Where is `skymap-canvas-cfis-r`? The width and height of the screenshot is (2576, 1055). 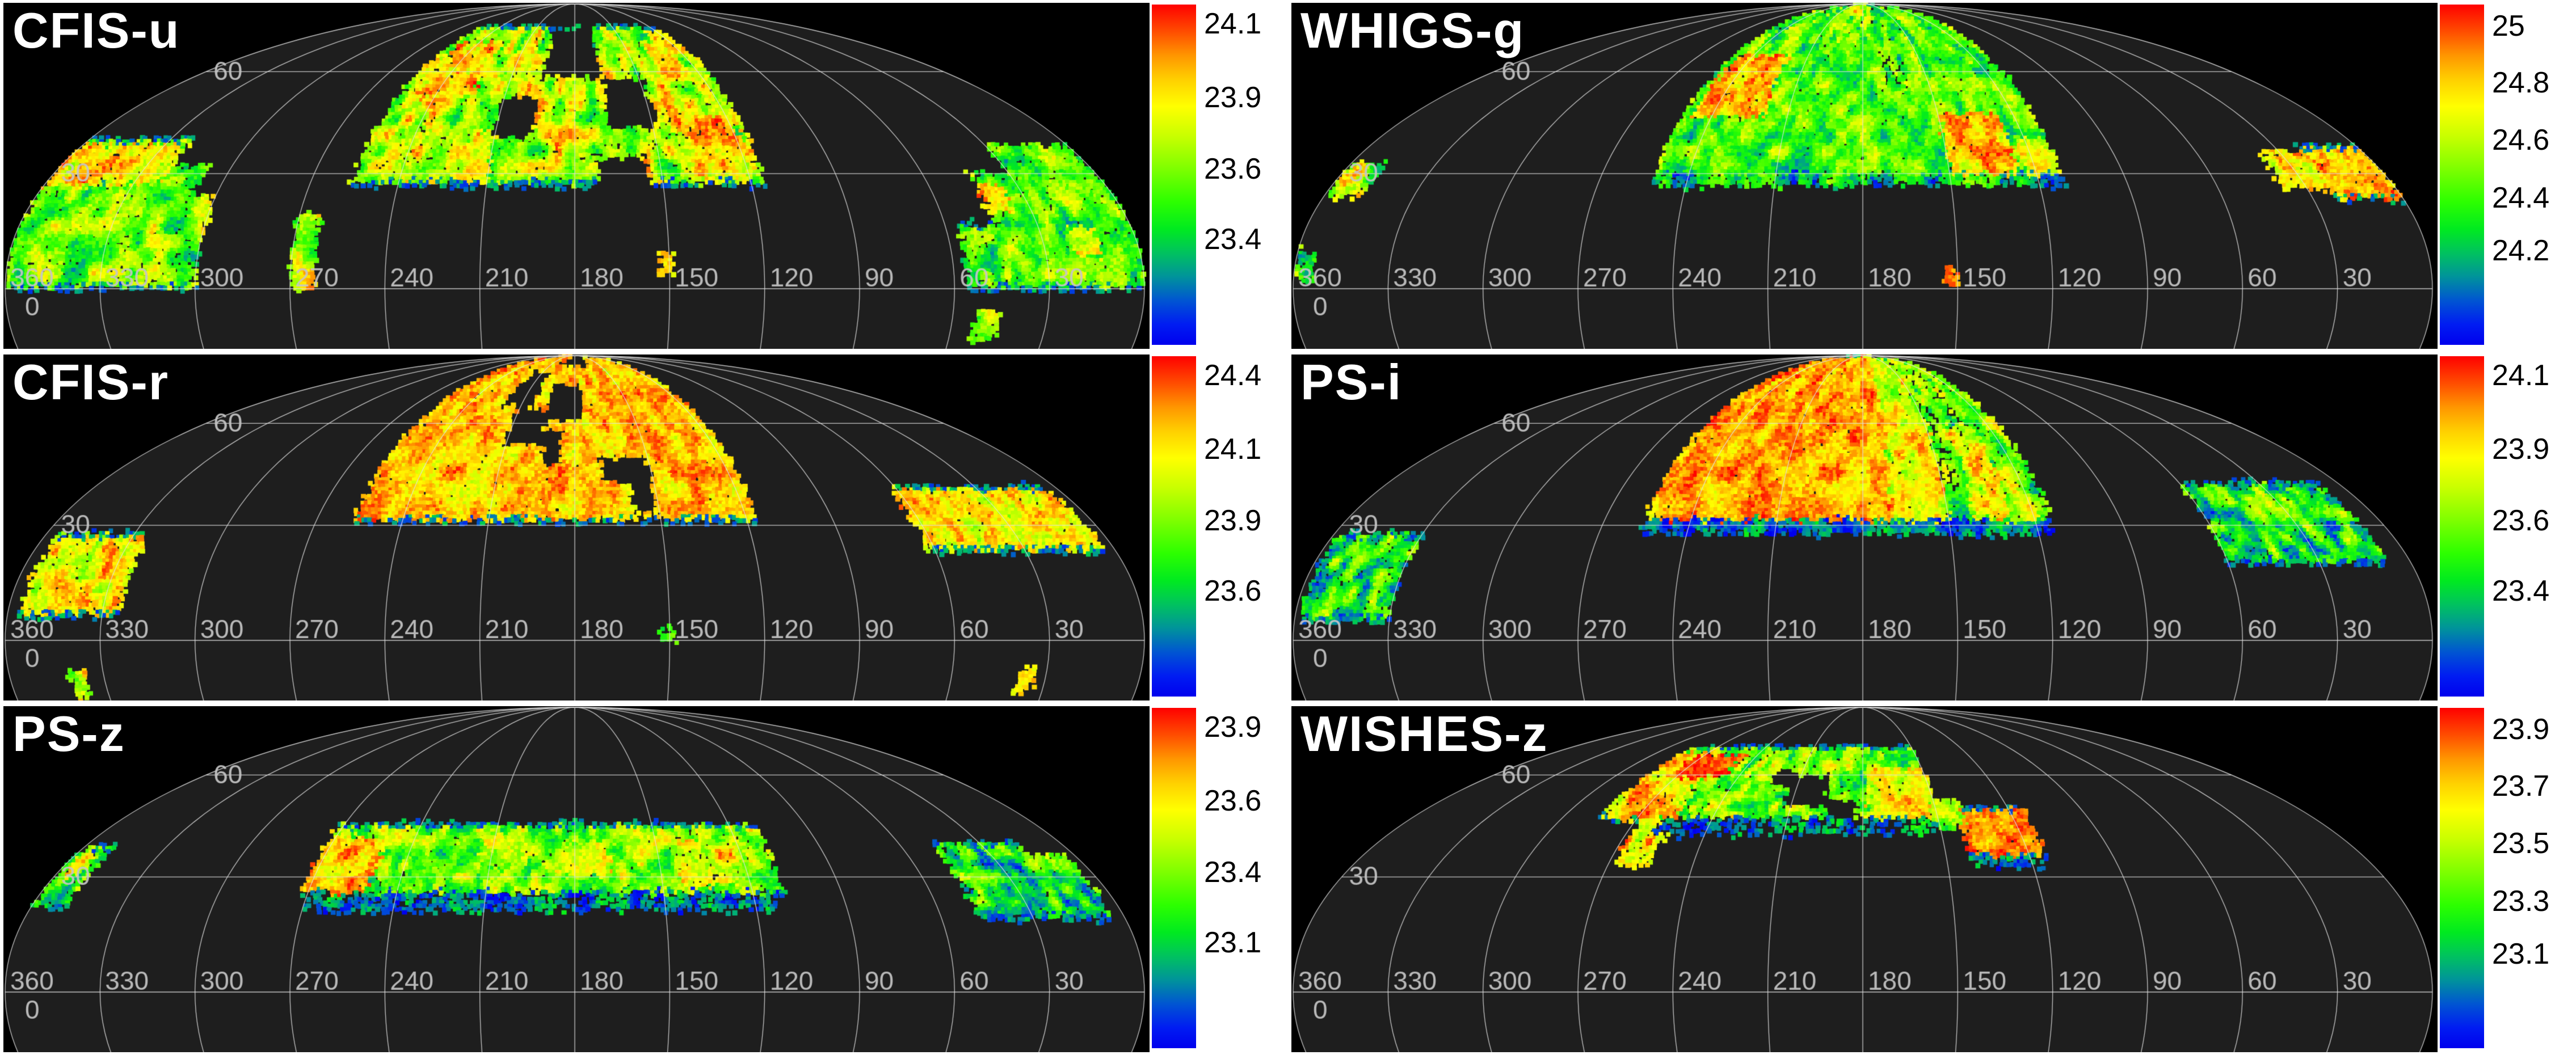
skymap-canvas-cfis-r is located at coordinates (576, 527).